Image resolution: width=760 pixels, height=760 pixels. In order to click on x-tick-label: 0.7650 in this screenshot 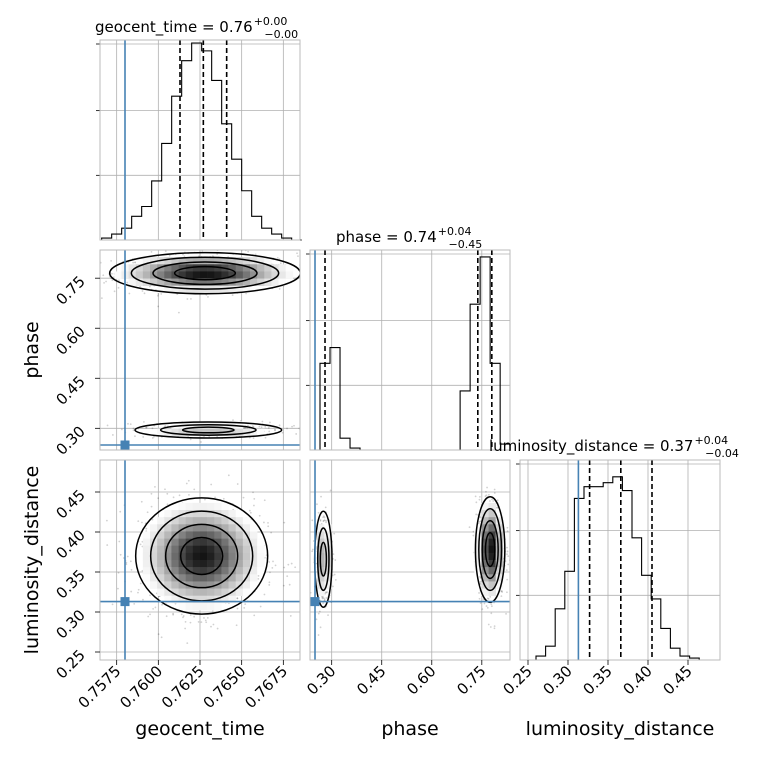, I will do `click(225, 687)`.